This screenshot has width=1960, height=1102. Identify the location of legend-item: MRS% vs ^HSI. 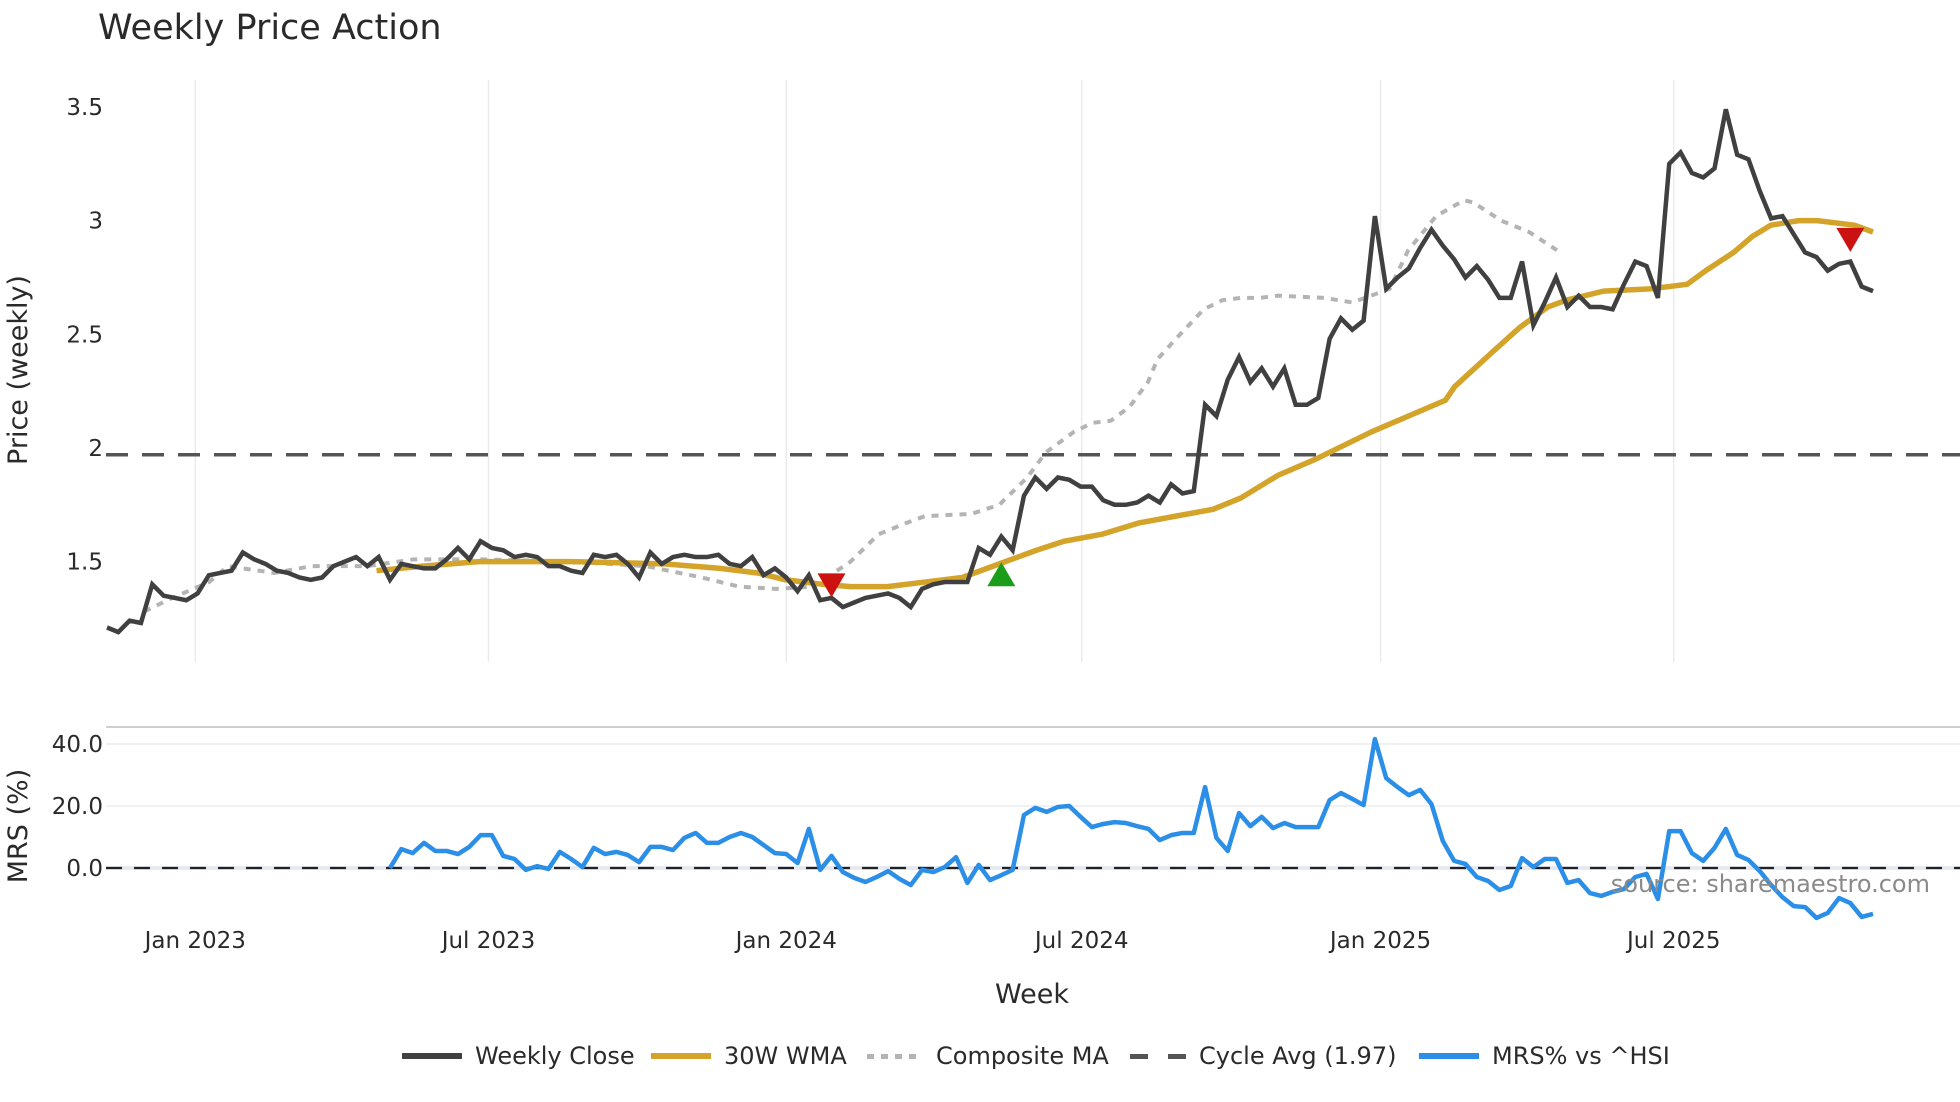
(1544, 1056).